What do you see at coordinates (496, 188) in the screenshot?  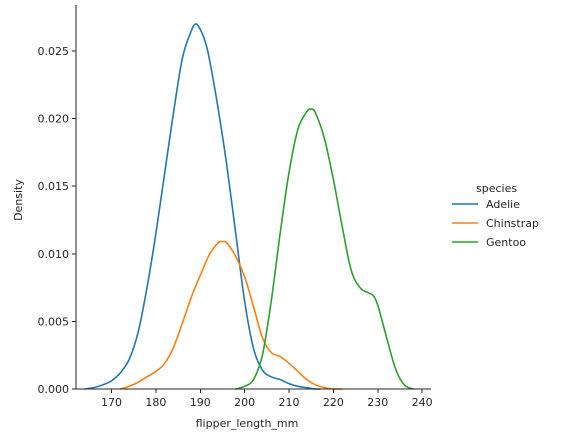 I see `legend-title: species` at bounding box center [496, 188].